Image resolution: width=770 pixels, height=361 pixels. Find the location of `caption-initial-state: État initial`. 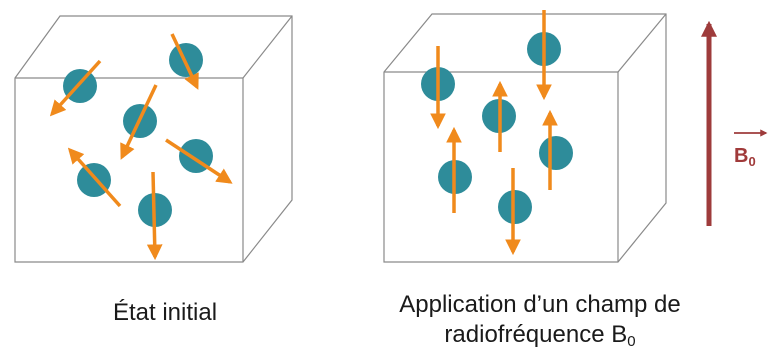

caption-initial-state: État initial is located at coordinates (165, 312).